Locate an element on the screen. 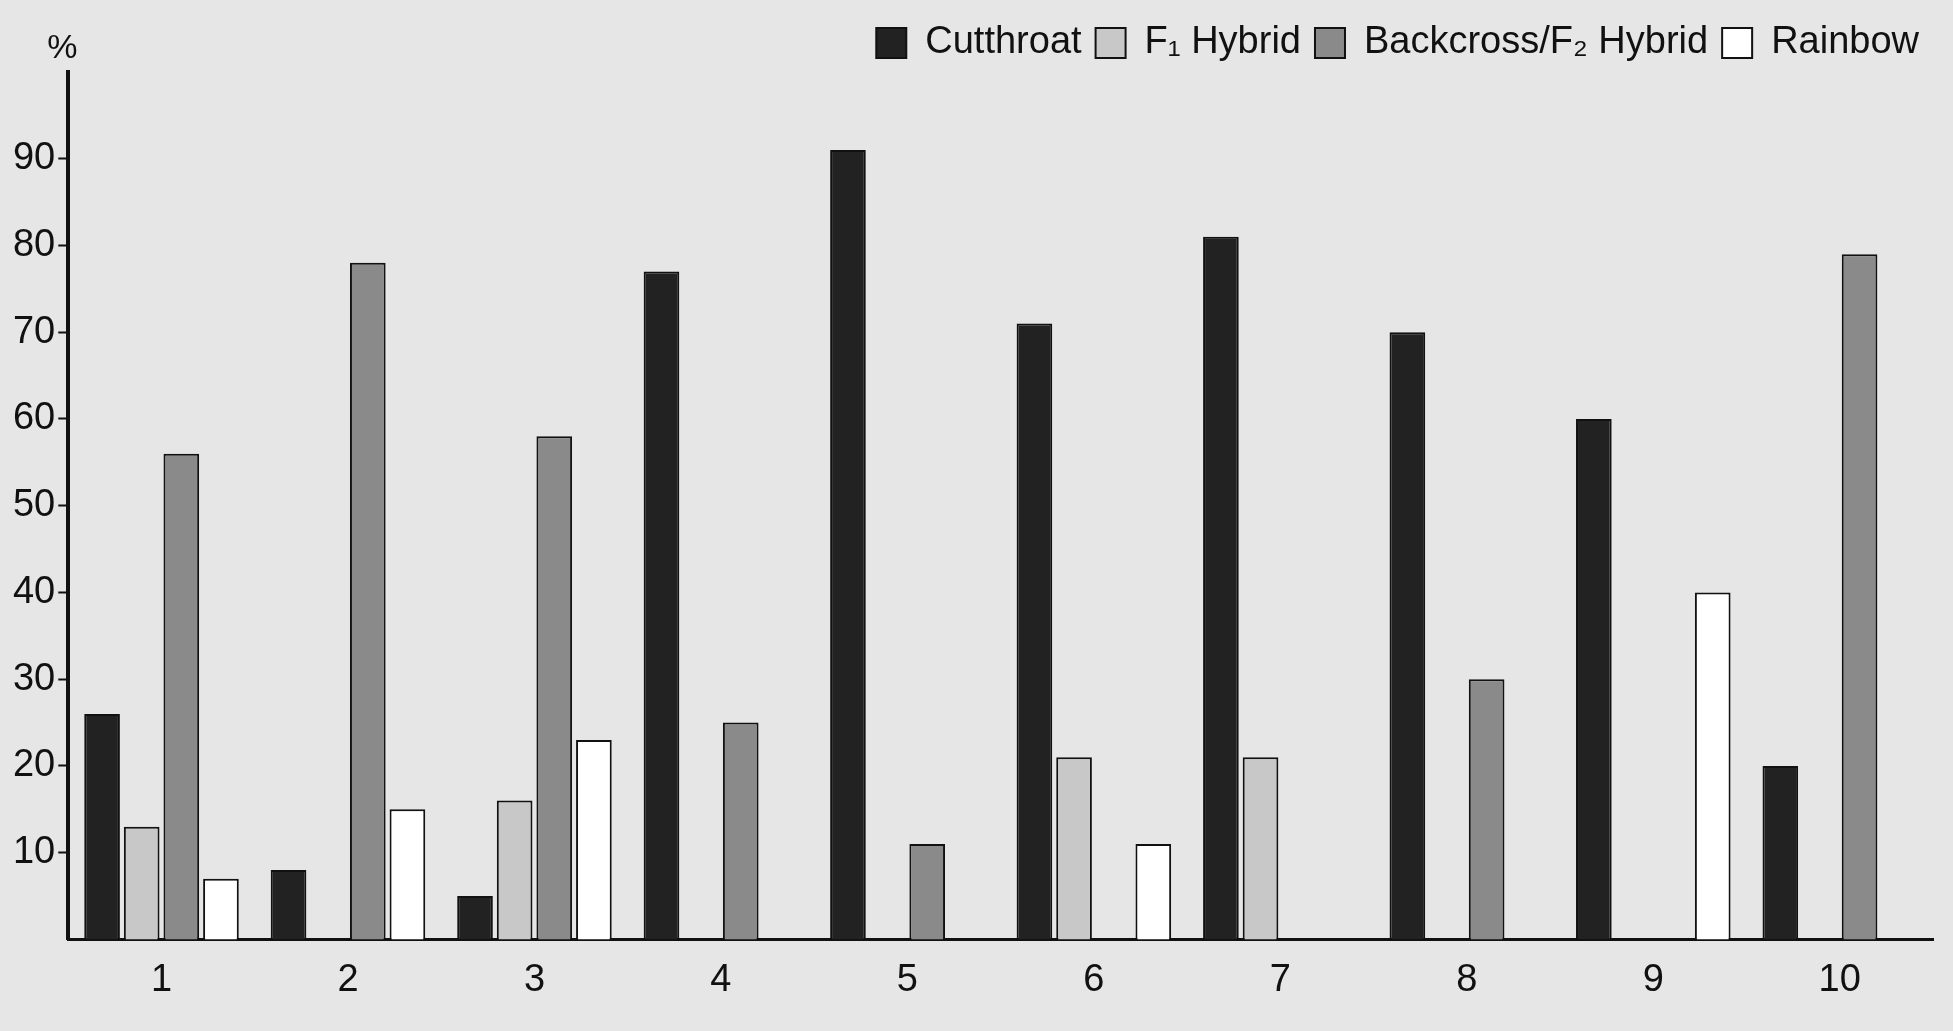 The height and width of the screenshot is (1031, 1953). legend-label: Backcross/F₂ Hybrid is located at coordinates (1536, 40).